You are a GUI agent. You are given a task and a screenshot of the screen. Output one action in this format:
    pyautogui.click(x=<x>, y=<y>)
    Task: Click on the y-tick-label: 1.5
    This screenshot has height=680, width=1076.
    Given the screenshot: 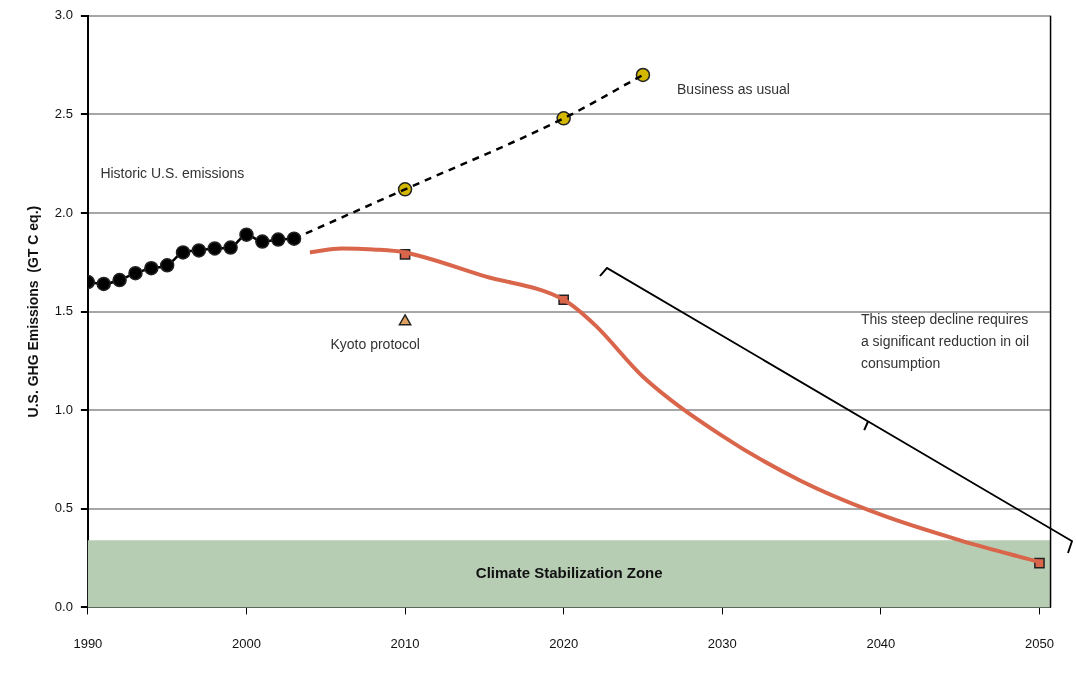 What is the action you would take?
    pyautogui.click(x=63, y=311)
    